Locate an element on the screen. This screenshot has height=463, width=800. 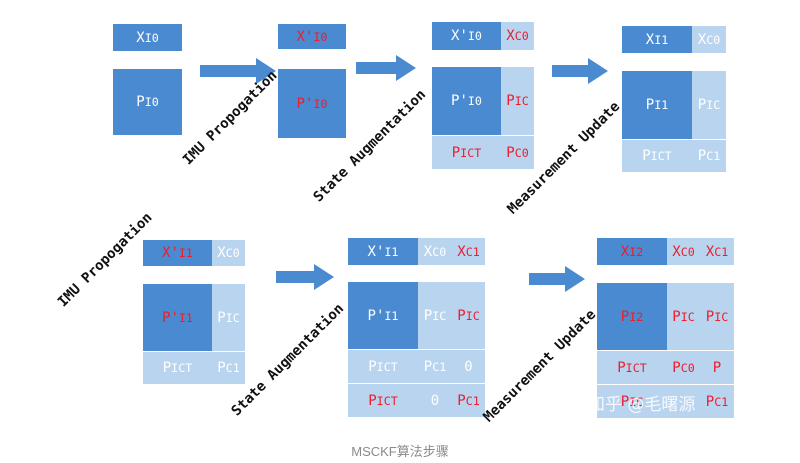
covariance-p-i2: P I2 is located at coordinates (632, 316).